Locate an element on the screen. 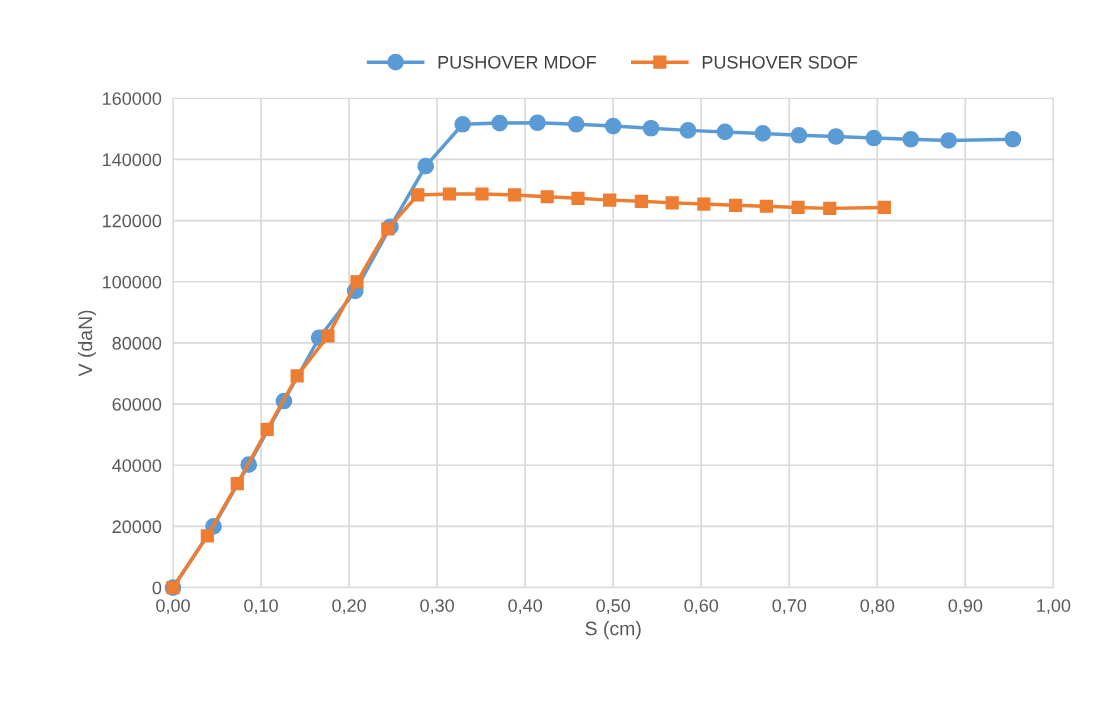 The height and width of the screenshot is (702, 1095). x-axis-title: S (cm) is located at coordinates (613, 630).